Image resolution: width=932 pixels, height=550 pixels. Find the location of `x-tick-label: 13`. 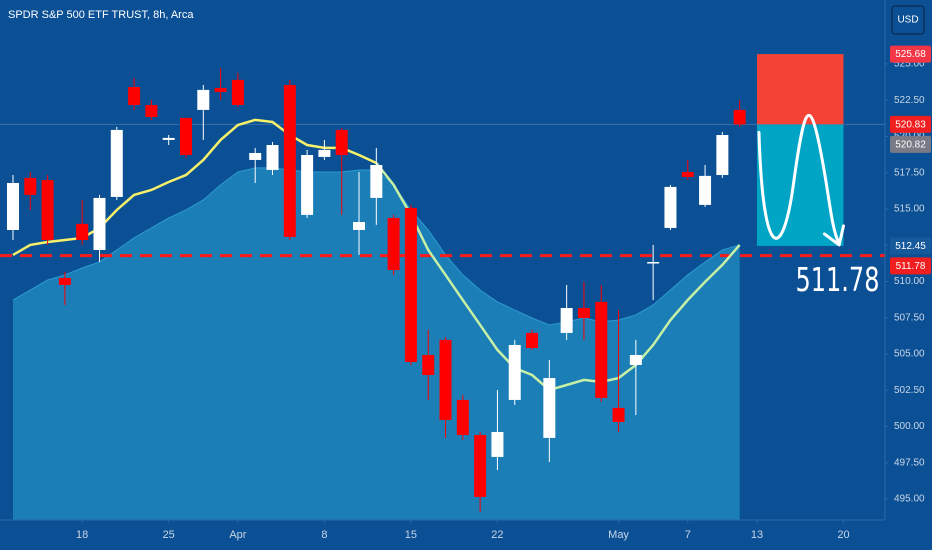

x-tick-label: 13 is located at coordinates (757, 535).